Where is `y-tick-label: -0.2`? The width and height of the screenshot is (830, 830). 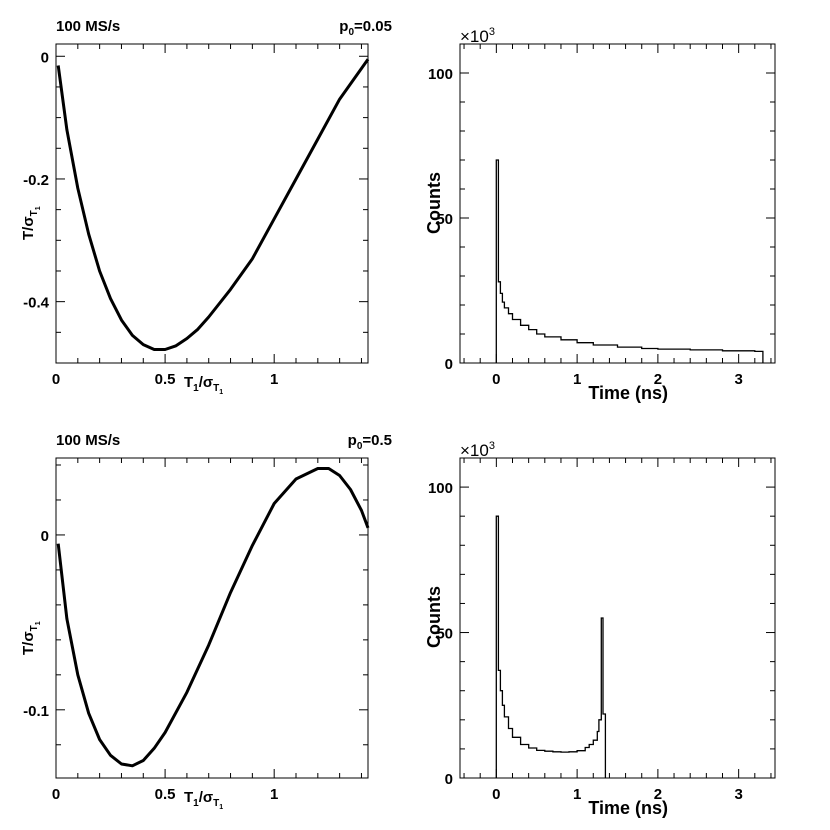
y-tick-label: -0.2 is located at coordinates (36, 180).